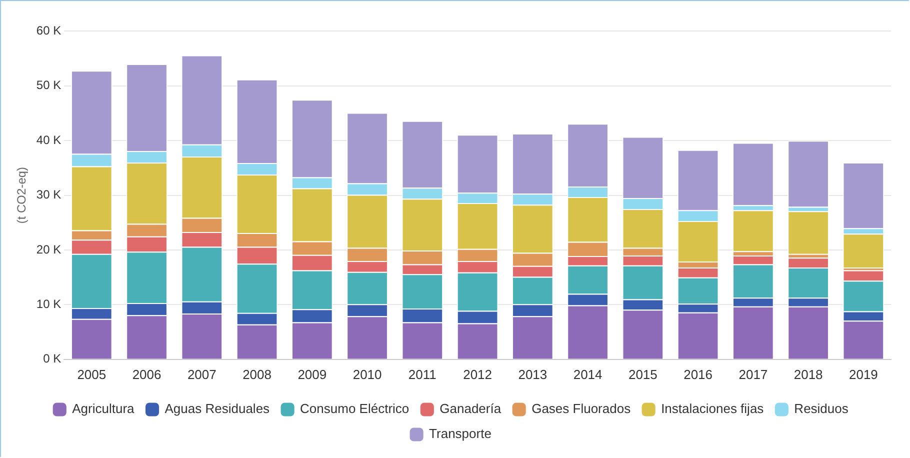  Describe the element at coordinates (52, 359) in the screenshot. I see `y-tick-label: 0 K` at that location.